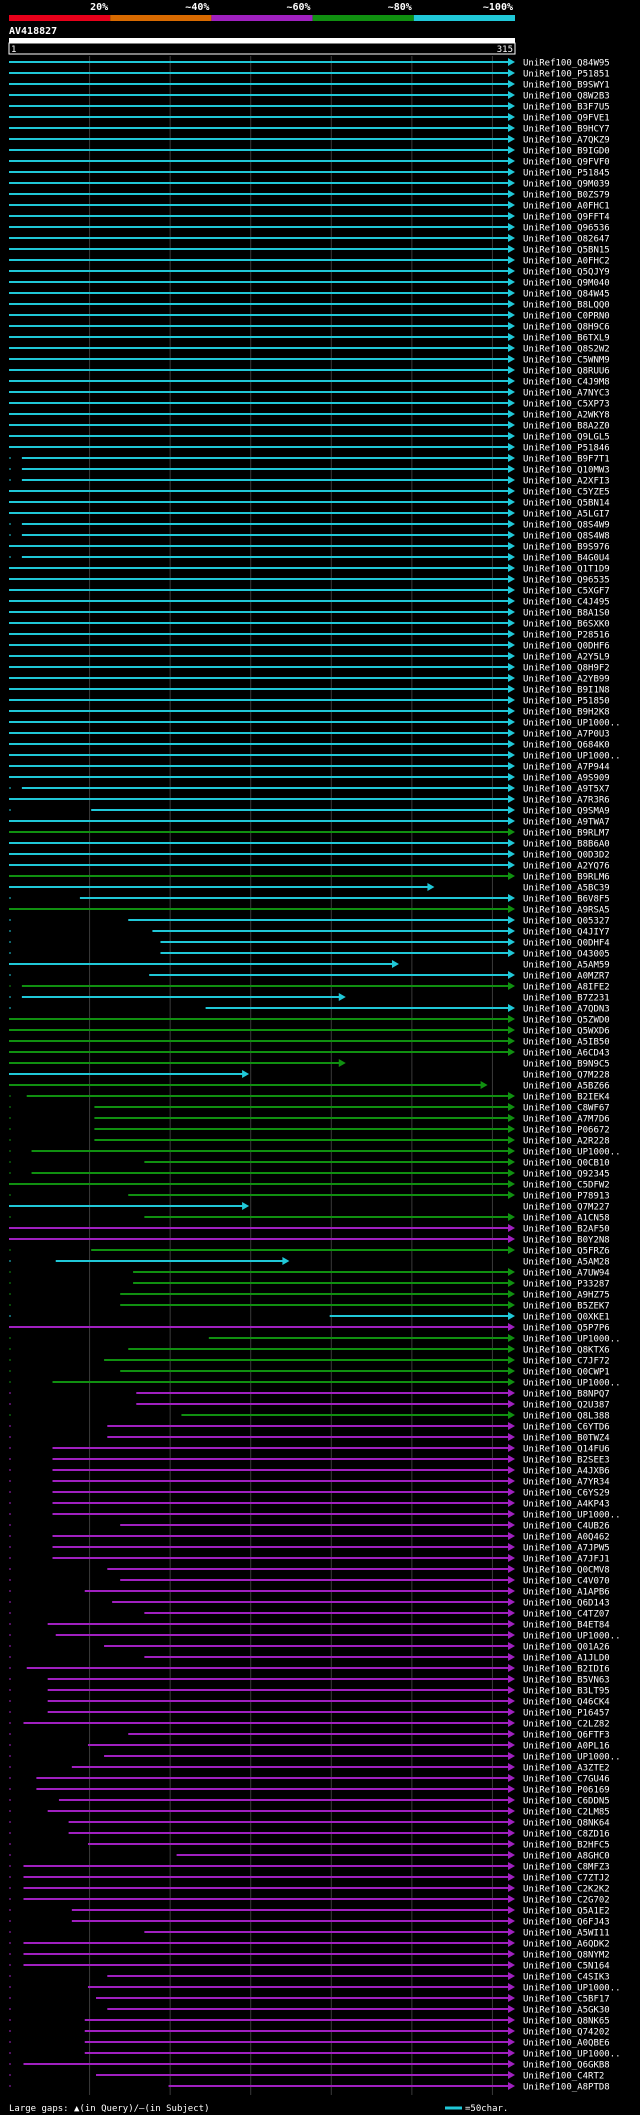 The height and width of the screenshot is (2115, 640). Describe the element at coordinates (315, 1515) in the screenshot. I see `hit-row: UniRef100_UP1000..` at that location.